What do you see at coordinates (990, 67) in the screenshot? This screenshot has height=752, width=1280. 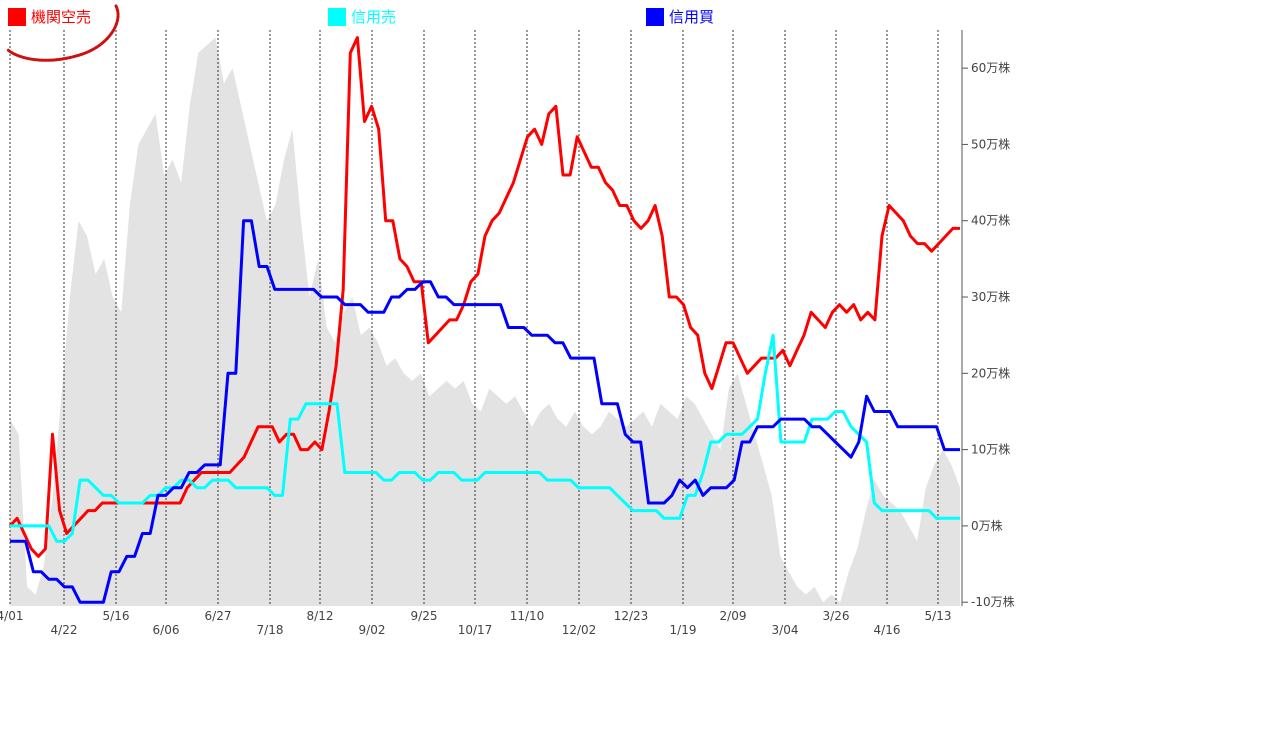 I see `y-tick-label: 60万株` at bounding box center [990, 67].